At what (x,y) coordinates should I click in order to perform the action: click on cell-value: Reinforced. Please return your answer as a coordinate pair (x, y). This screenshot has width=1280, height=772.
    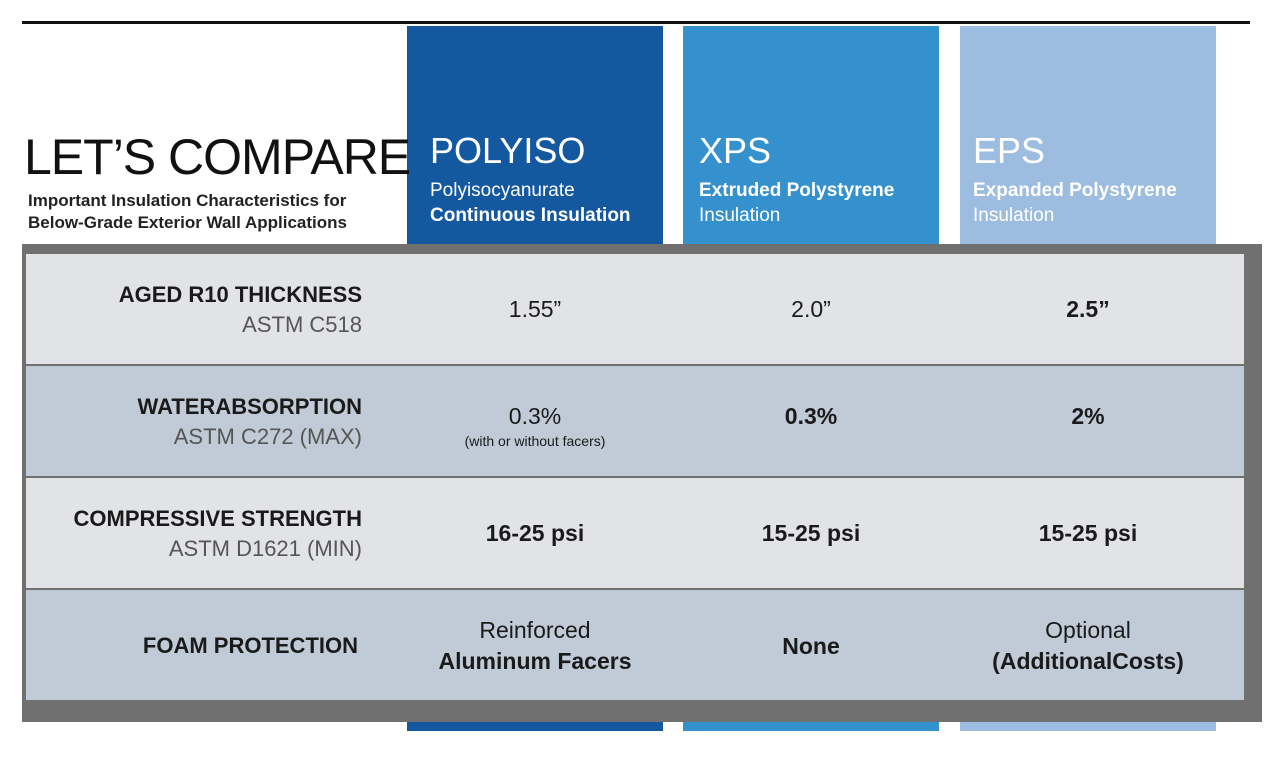
    Looking at the image, I should click on (535, 630).